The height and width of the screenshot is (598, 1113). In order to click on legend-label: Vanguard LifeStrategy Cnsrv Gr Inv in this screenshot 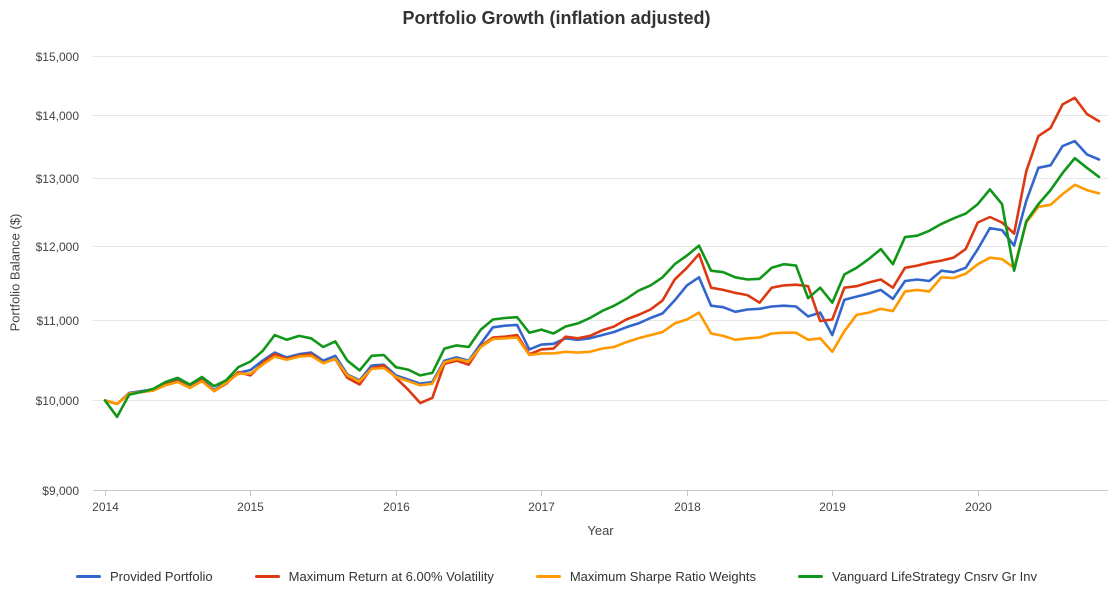, I will do `click(934, 576)`.